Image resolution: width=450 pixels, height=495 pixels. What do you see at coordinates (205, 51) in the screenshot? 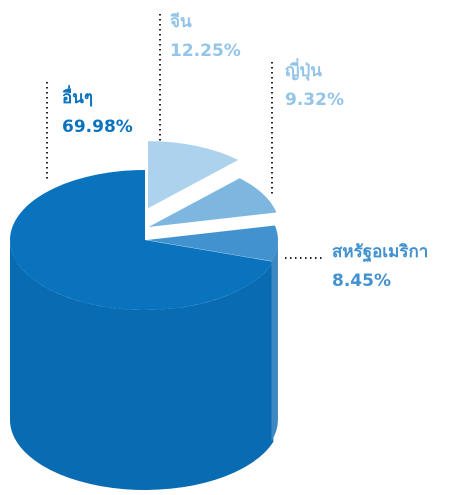
I see `slice-value-label: 12.25%` at bounding box center [205, 51].